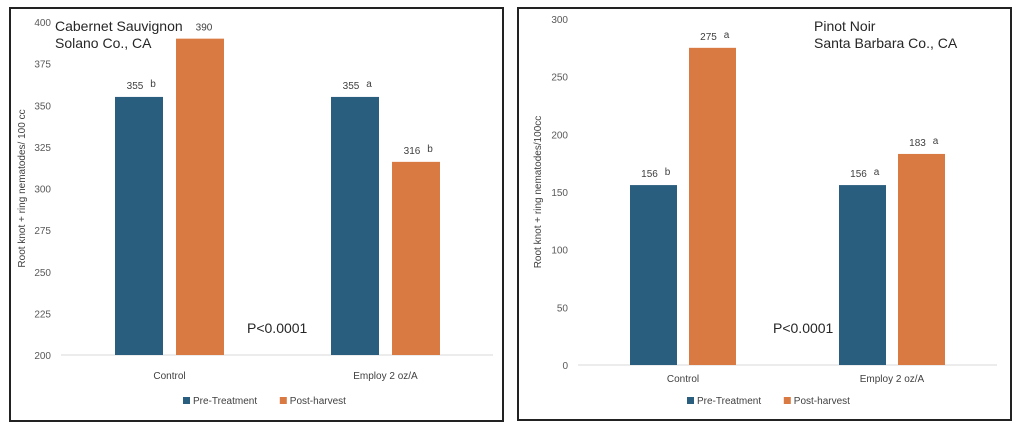 Image resolution: width=1024 pixels, height=432 pixels. What do you see at coordinates (559, 251) in the screenshot?
I see `y-tick-label: 100` at bounding box center [559, 251].